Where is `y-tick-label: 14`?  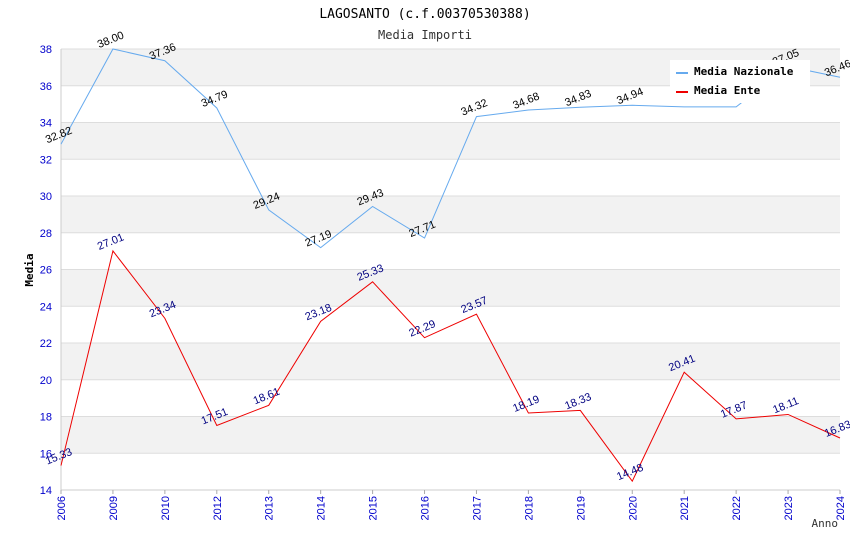
y-tick-label: 14 is located at coordinates (46, 491).